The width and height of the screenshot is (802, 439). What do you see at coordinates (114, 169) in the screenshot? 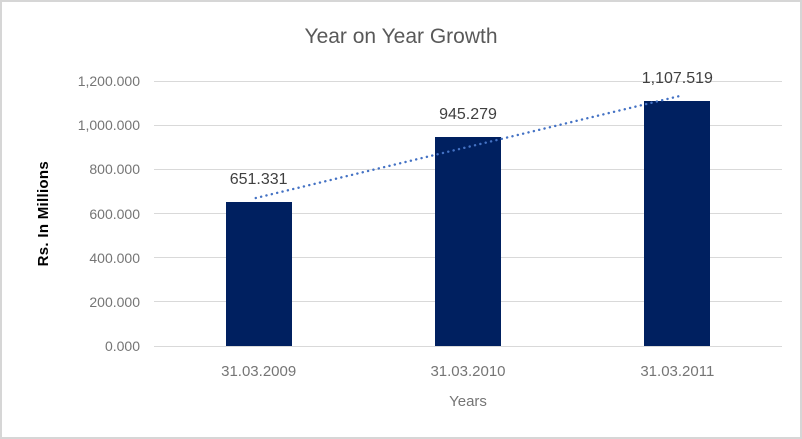
I see `y-axis-tick-label: 800.000` at bounding box center [114, 169].